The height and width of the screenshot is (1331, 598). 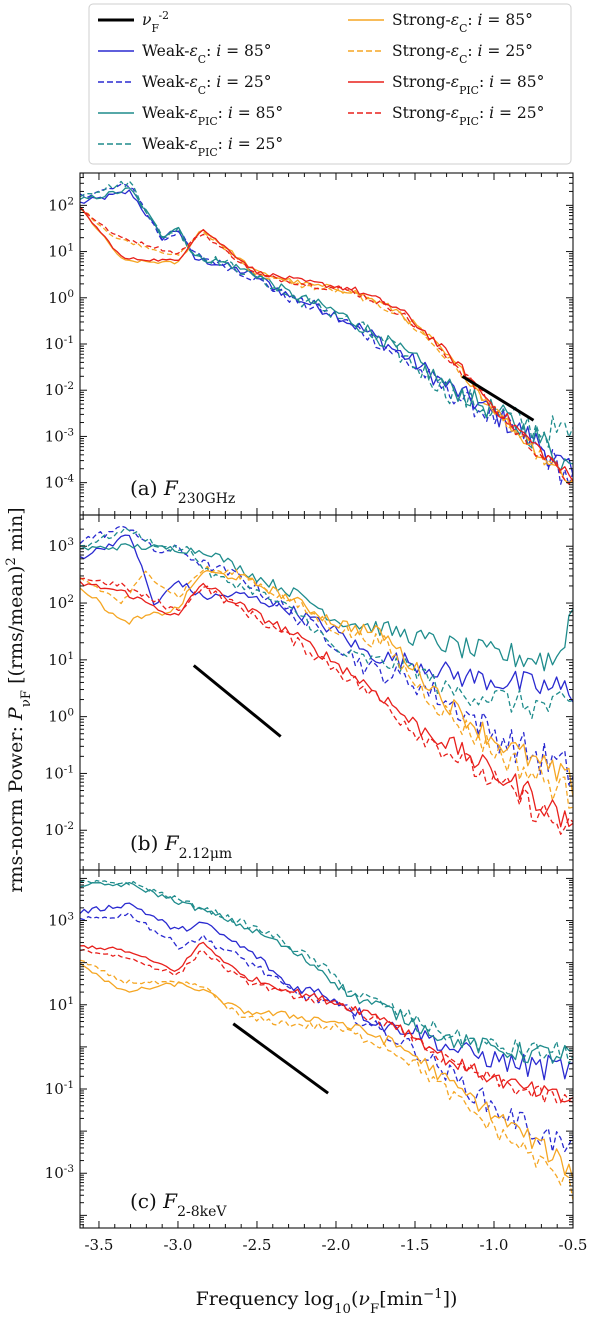 What do you see at coordinates (450, 1299) in the screenshot?
I see `text-span: ])` at bounding box center [450, 1299].